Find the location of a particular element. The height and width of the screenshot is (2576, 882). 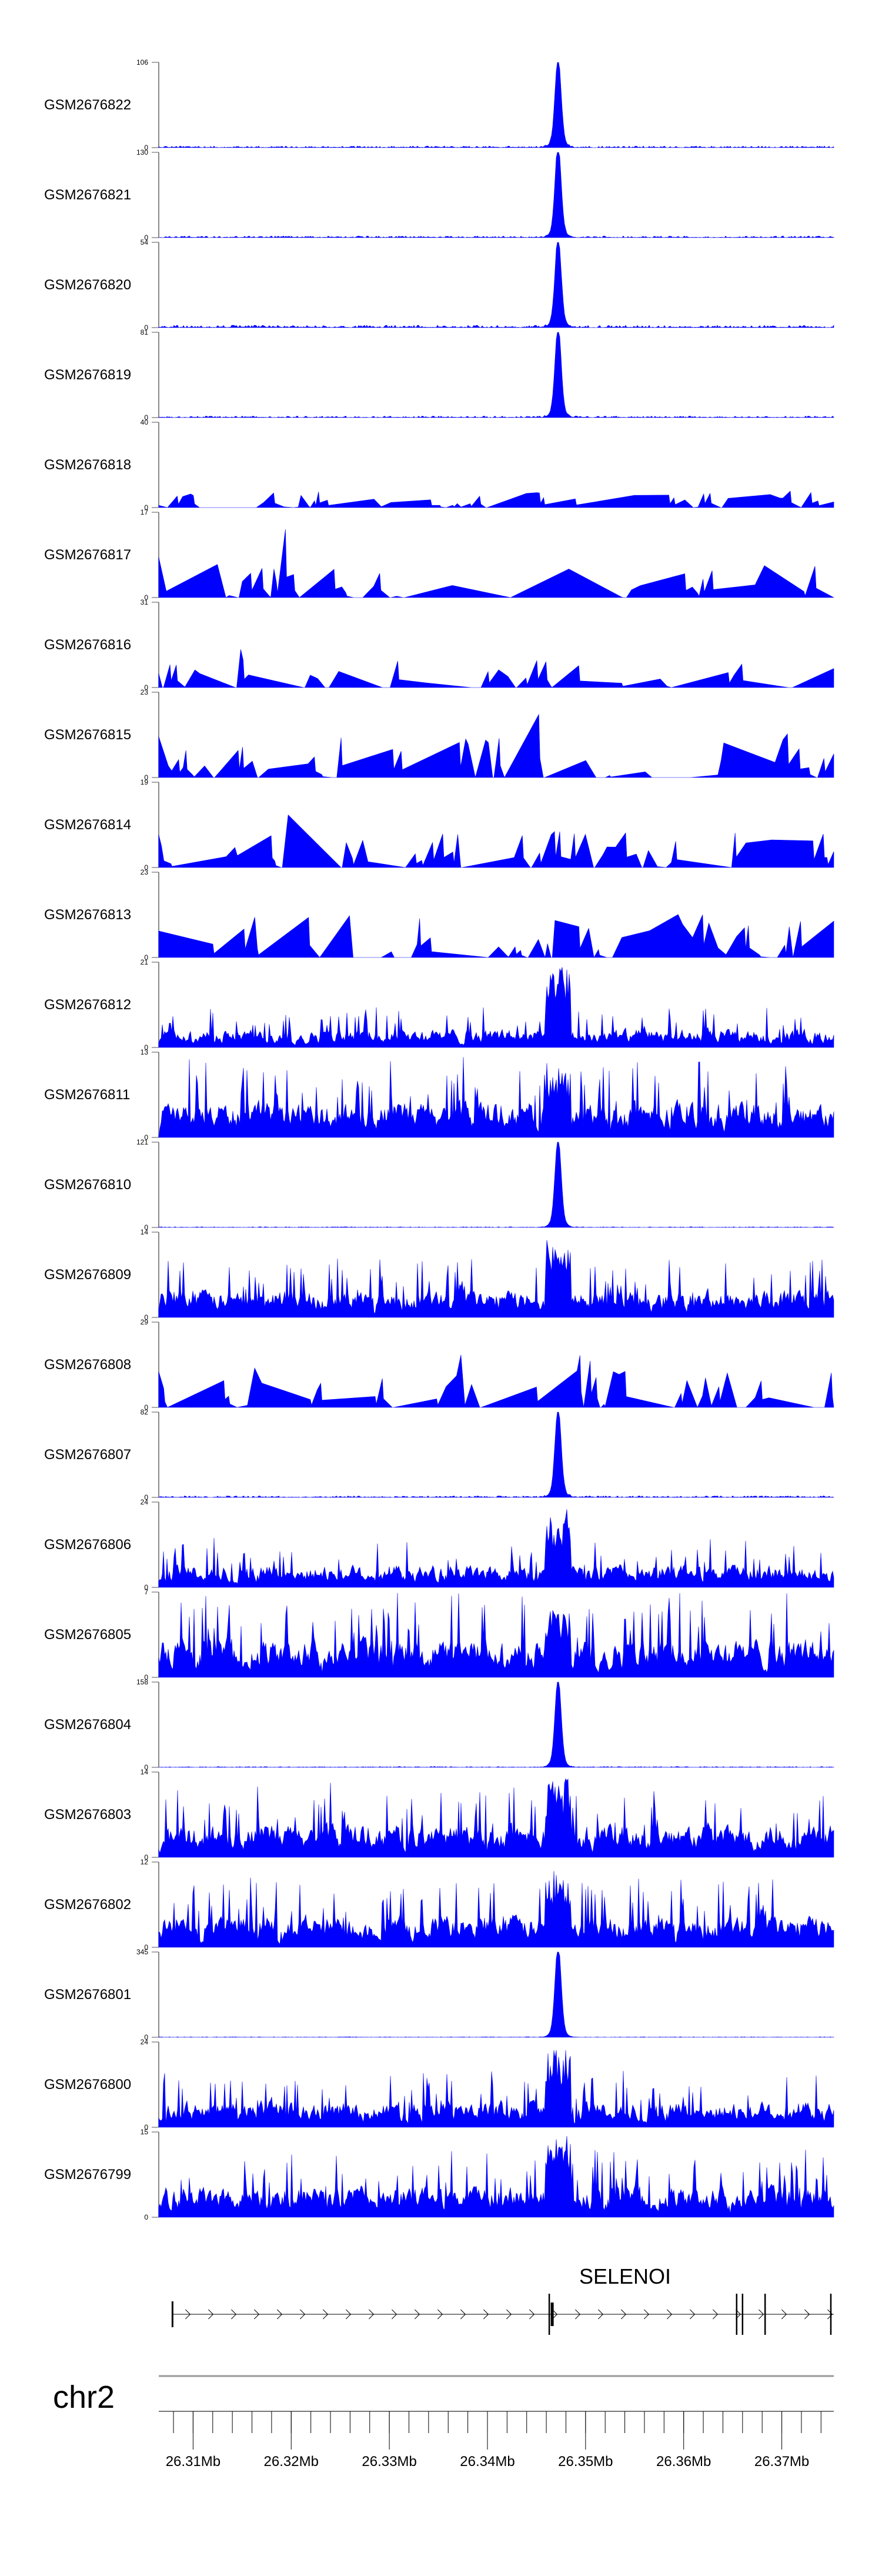

y-max-label: 31 is located at coordinates (144, 602).